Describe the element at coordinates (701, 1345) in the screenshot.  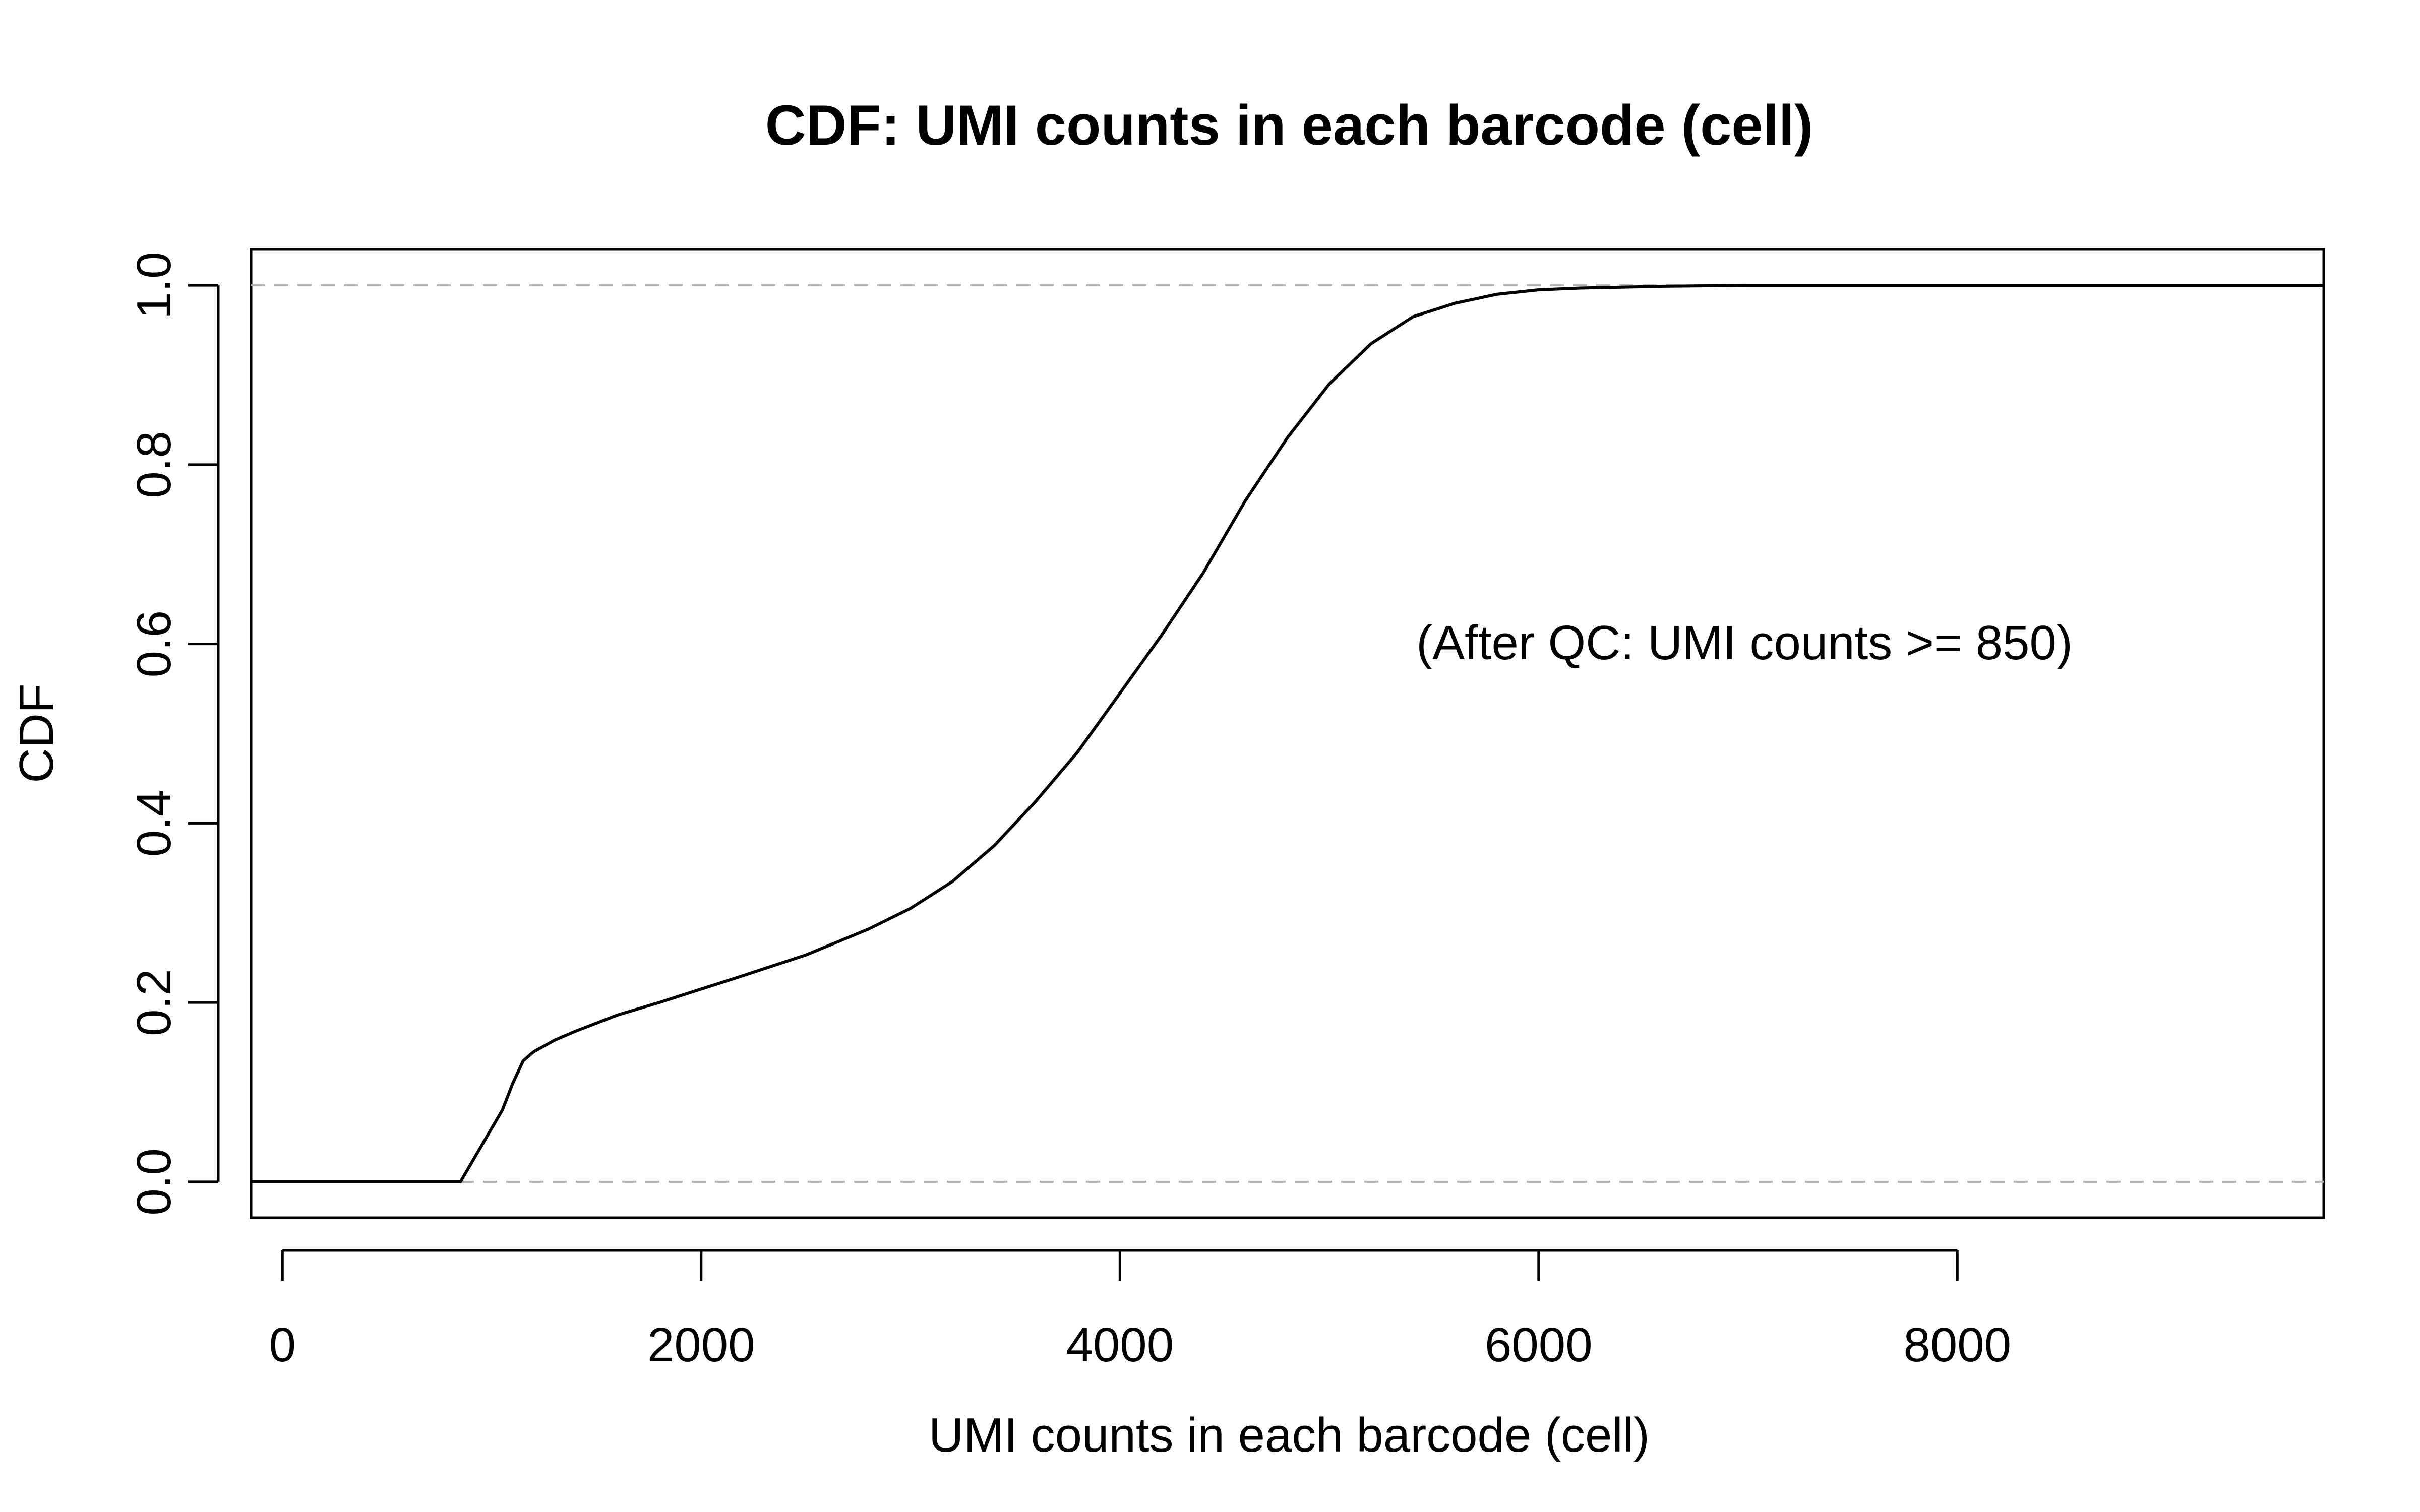
I see `x-tick-label-1: 2000` at that location.